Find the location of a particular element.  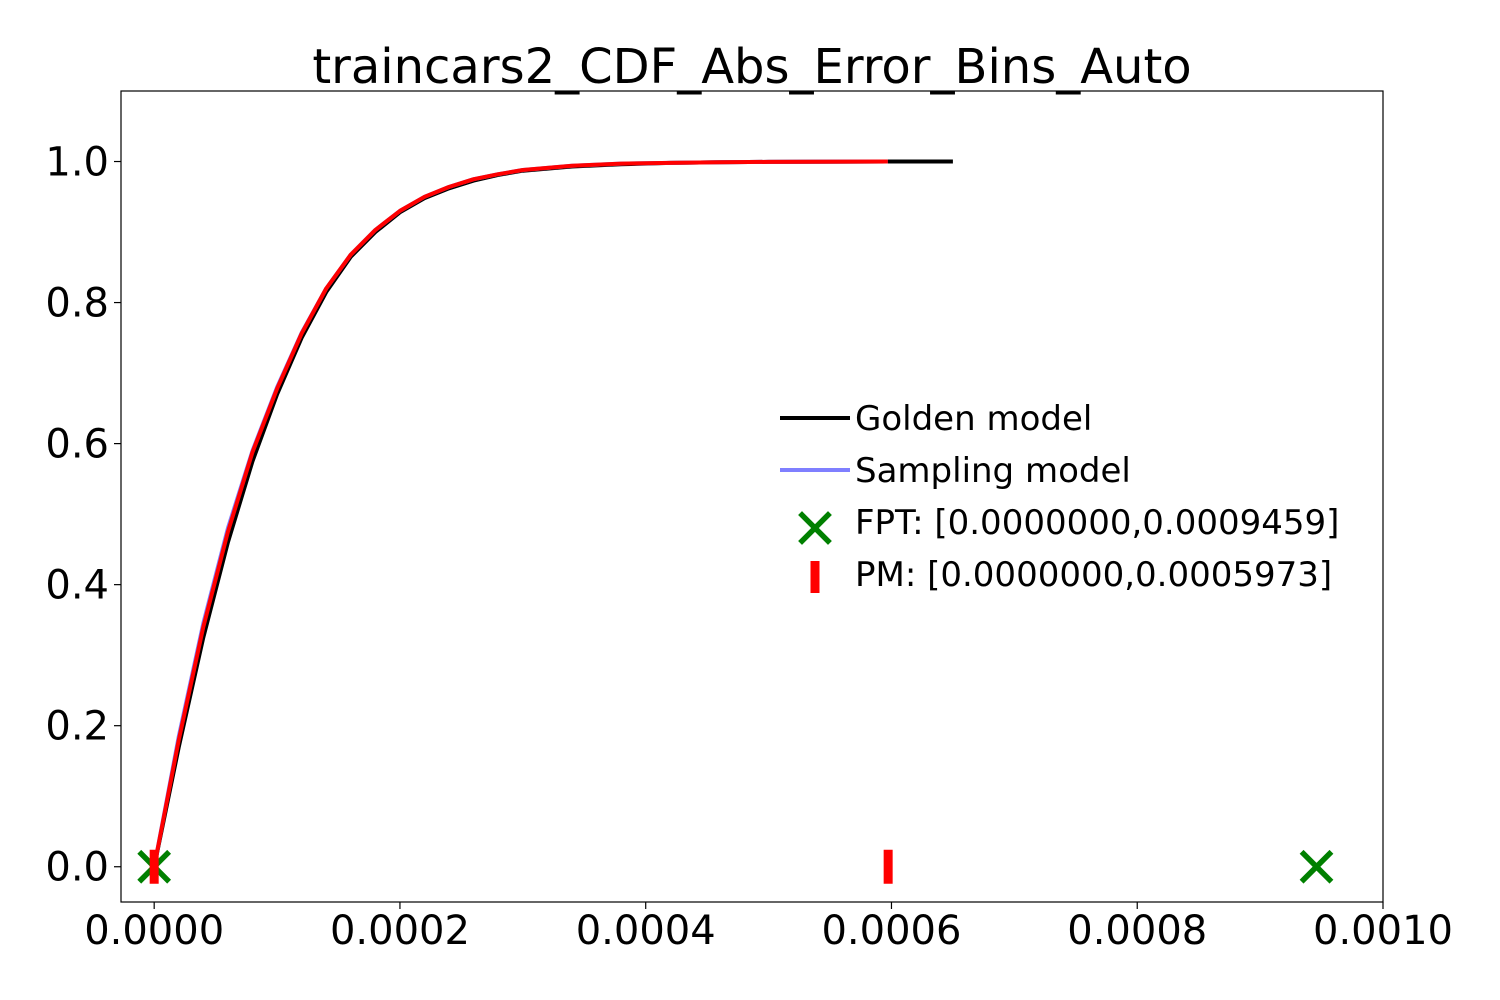

y-tick-label: 1.0 is located at coordinates (77, 163).